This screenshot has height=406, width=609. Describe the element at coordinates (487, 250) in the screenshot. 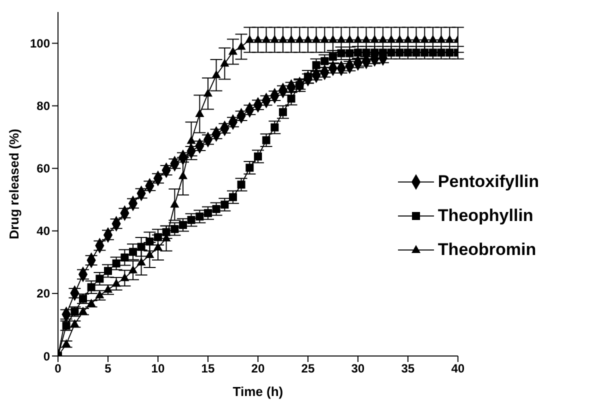

I see `legend-label: Theobromin` at that location.